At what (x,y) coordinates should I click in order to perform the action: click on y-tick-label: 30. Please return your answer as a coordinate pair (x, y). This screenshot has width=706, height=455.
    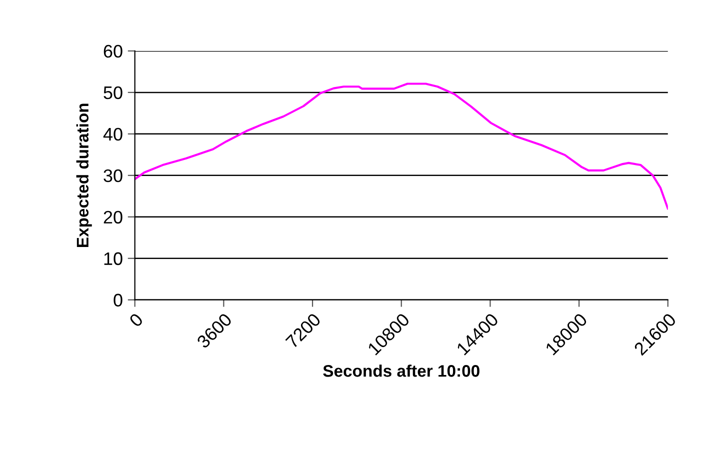
    Looking at the image, I should click on (113, 175).